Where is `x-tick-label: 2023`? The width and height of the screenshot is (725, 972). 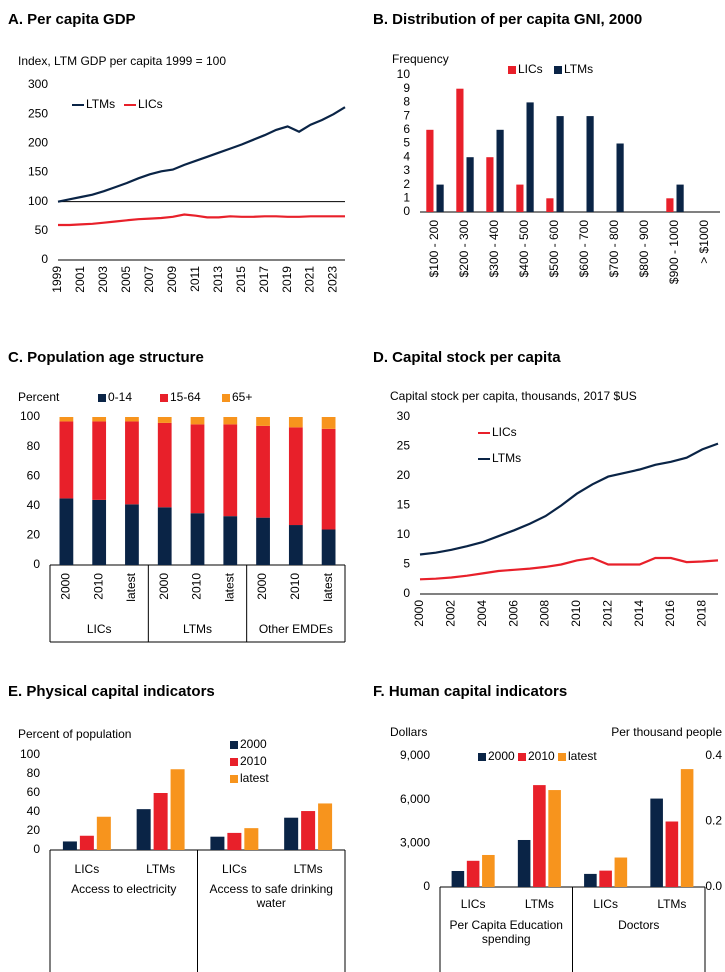 x-tick-label: 2023 is located at coordinates (333, 279).